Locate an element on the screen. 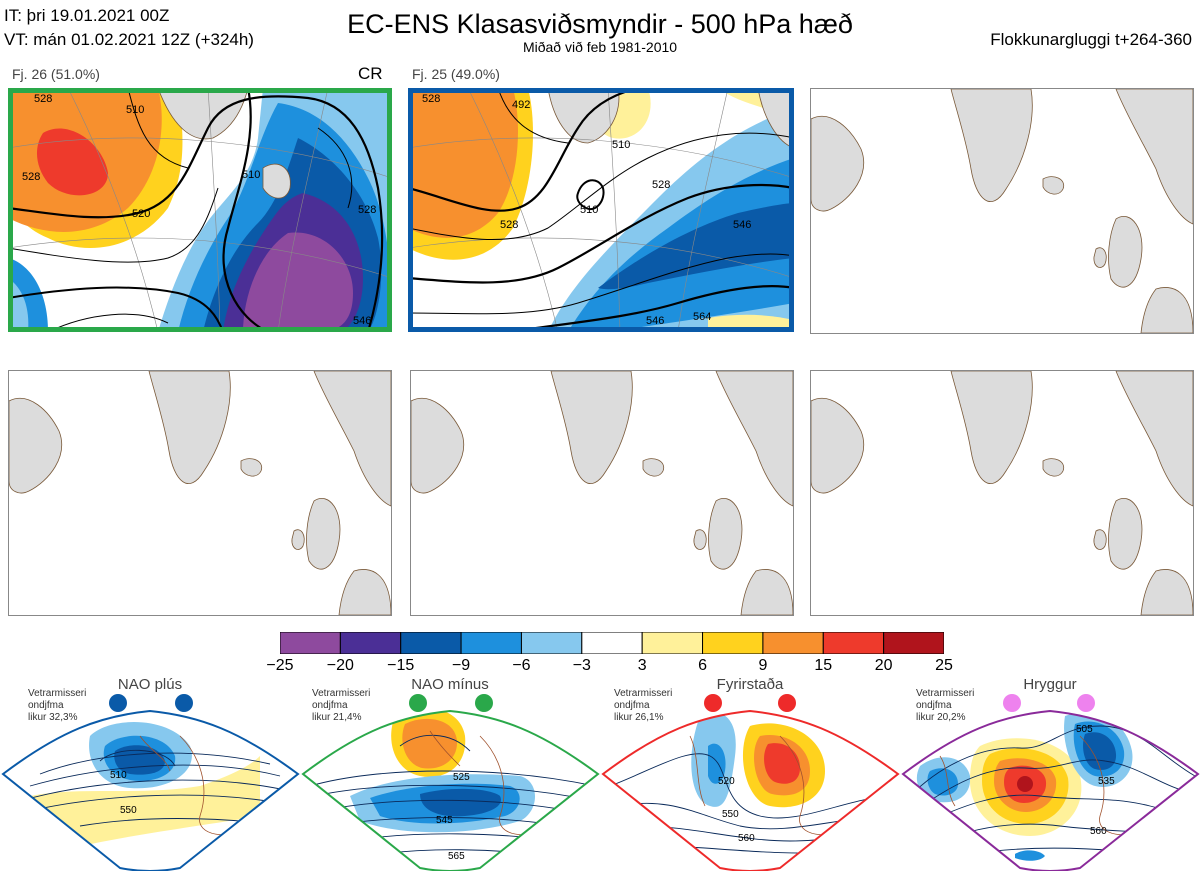  anomaly-colorbar is located at coordinates (612, 645).